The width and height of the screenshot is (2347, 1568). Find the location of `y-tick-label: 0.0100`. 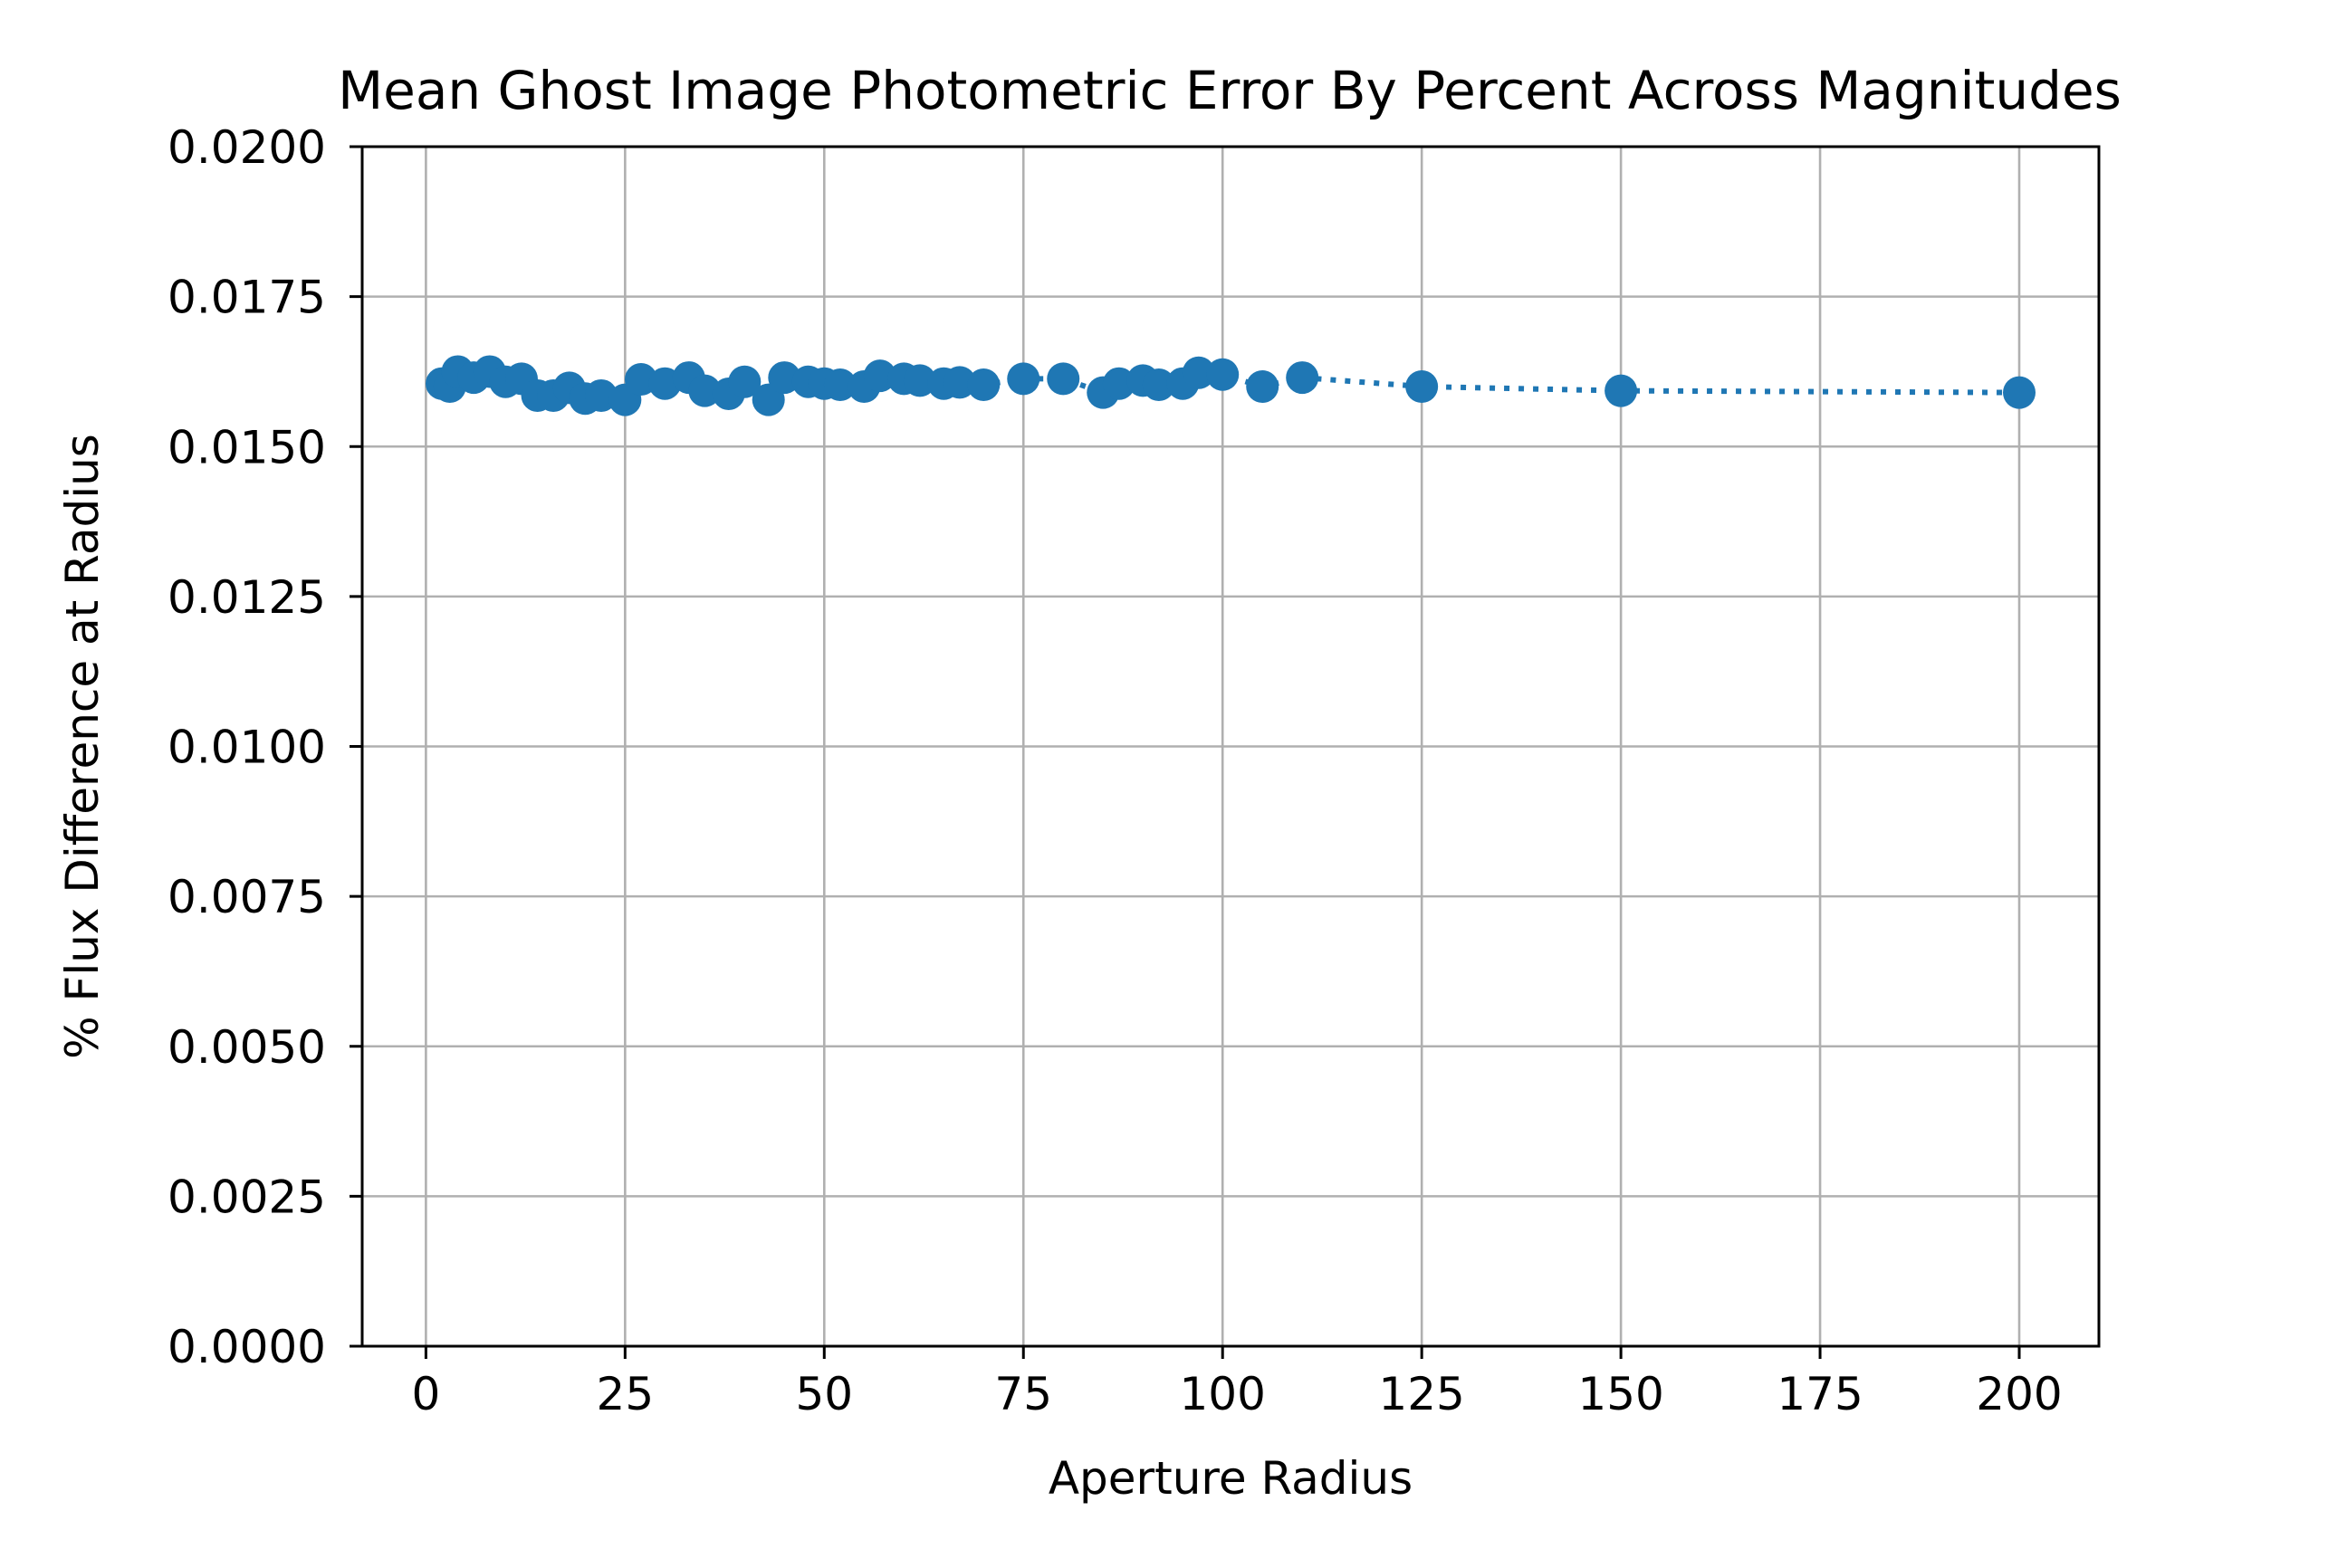

y-tick-label: 0.0100 is located at coordinates (247, 748).